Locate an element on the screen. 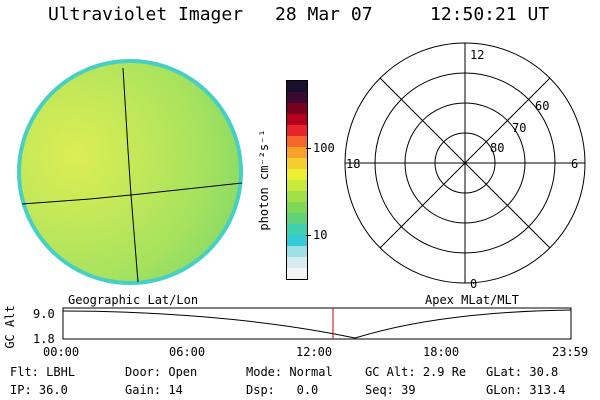  time-tick-2359: 23:59 is located at coordinates (570, 352).